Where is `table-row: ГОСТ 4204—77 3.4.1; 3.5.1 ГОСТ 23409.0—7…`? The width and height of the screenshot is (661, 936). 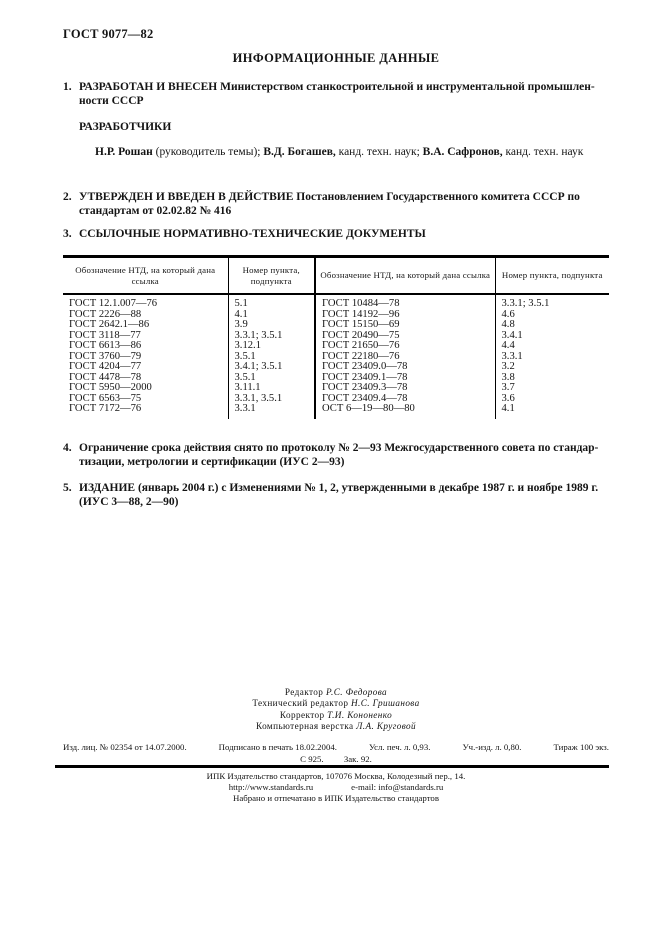
table-row: ГОСТ 4204—77 3.4.1; 3.5.1 ГОСТ 23409.0—7… is located at coordinates (336, 367).